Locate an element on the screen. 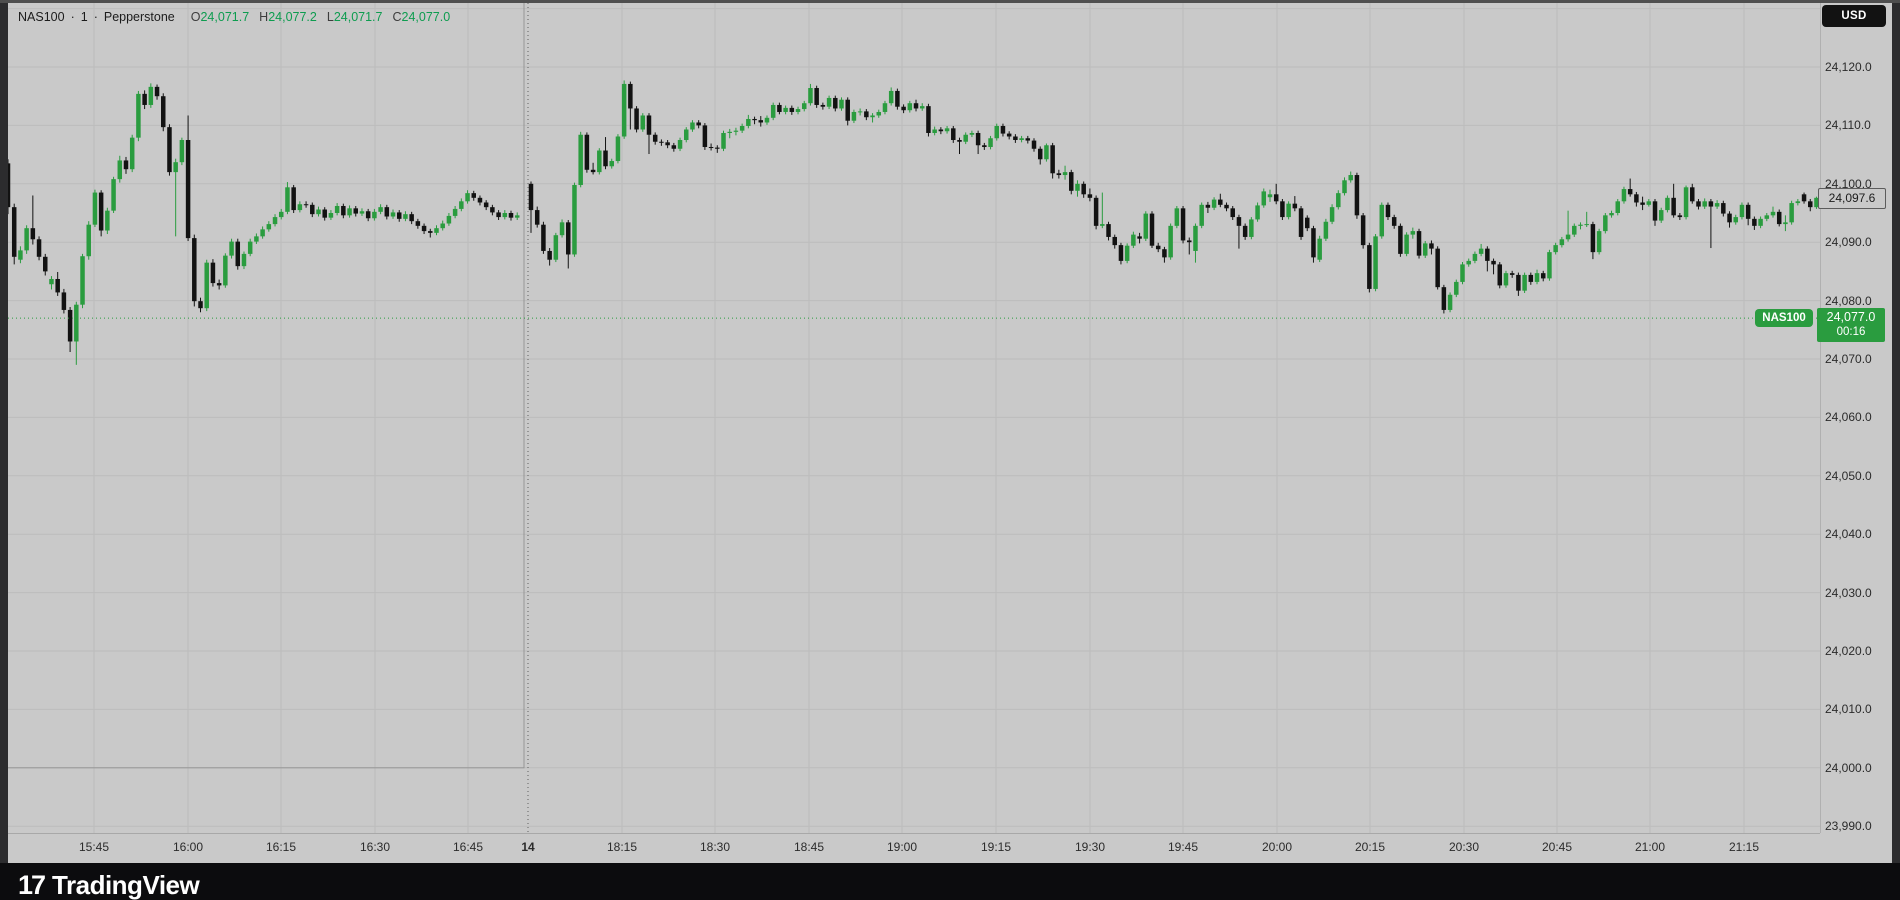 The width and height of the screenshot is (1900, 900). time-axis-border is located at coordinates (914, 833).